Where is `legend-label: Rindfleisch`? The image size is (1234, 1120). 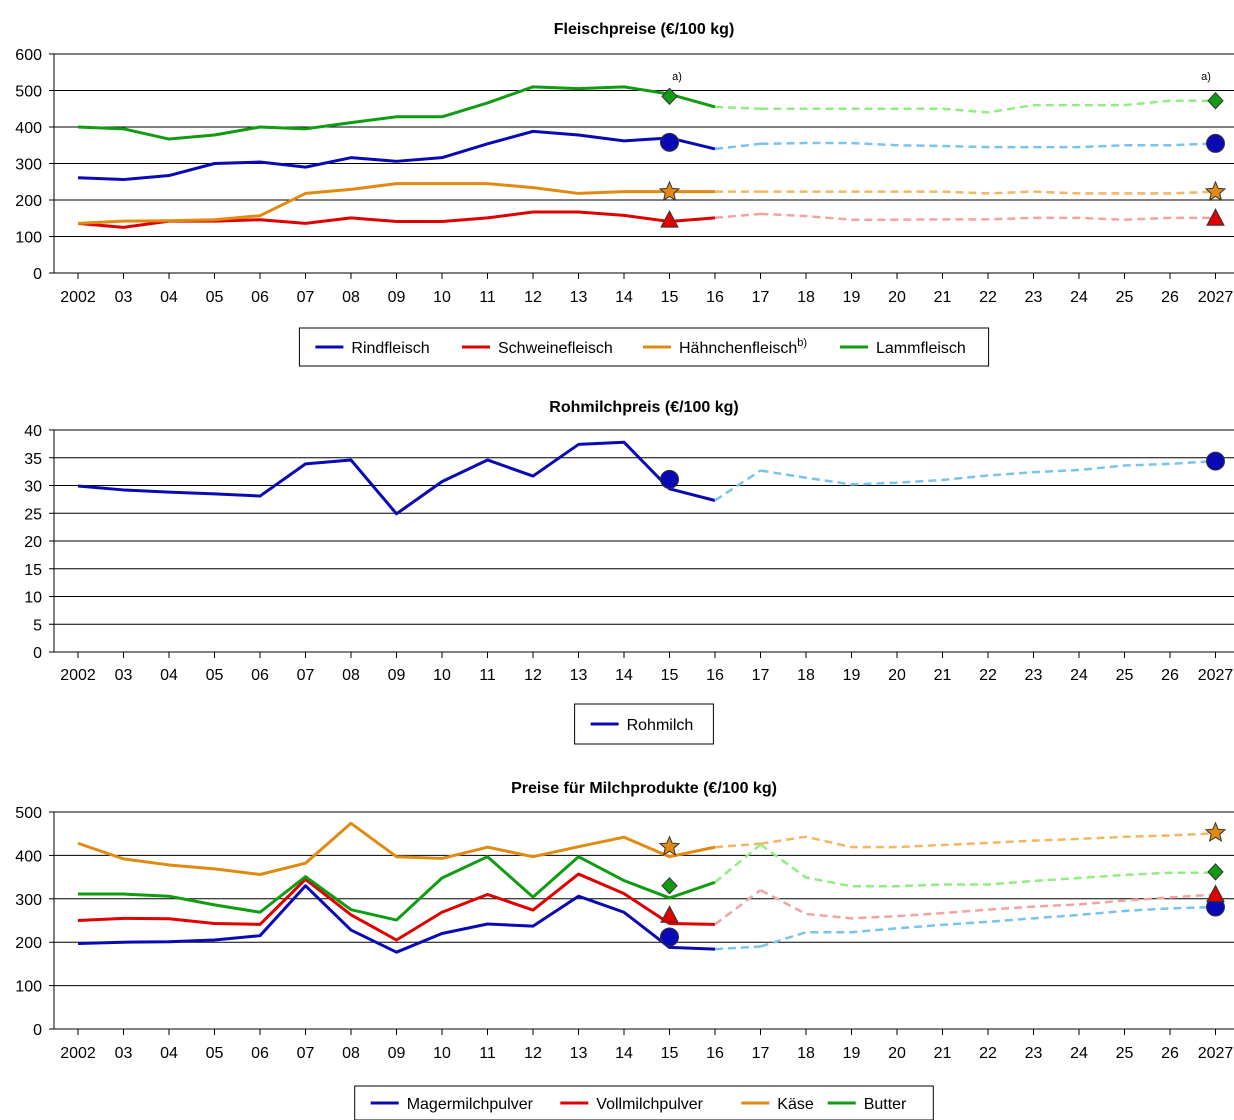
legend-label: Rindfleisch is located at coordinates (390, 348).